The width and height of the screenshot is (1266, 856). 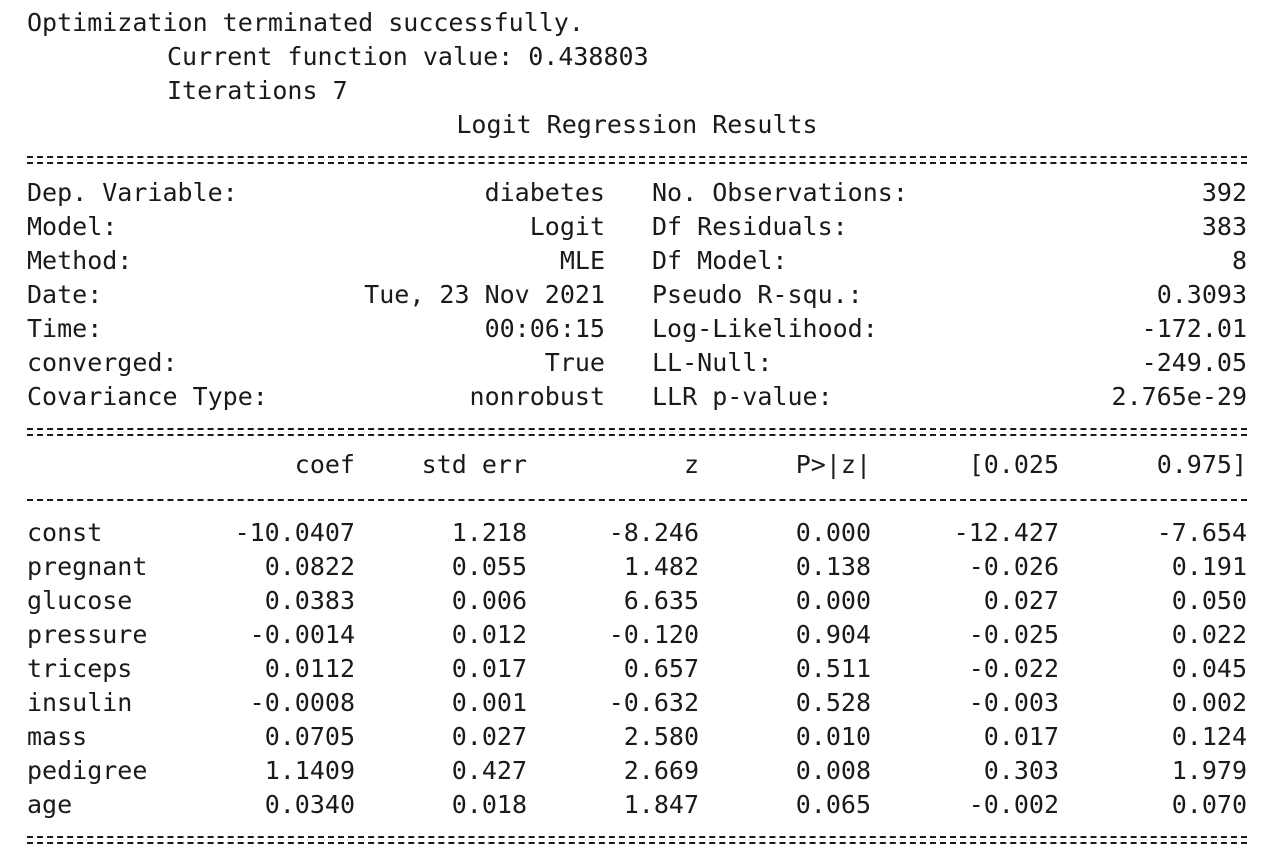 I want to click on summary-value: 0.3093, so click(x=1201, y=294).